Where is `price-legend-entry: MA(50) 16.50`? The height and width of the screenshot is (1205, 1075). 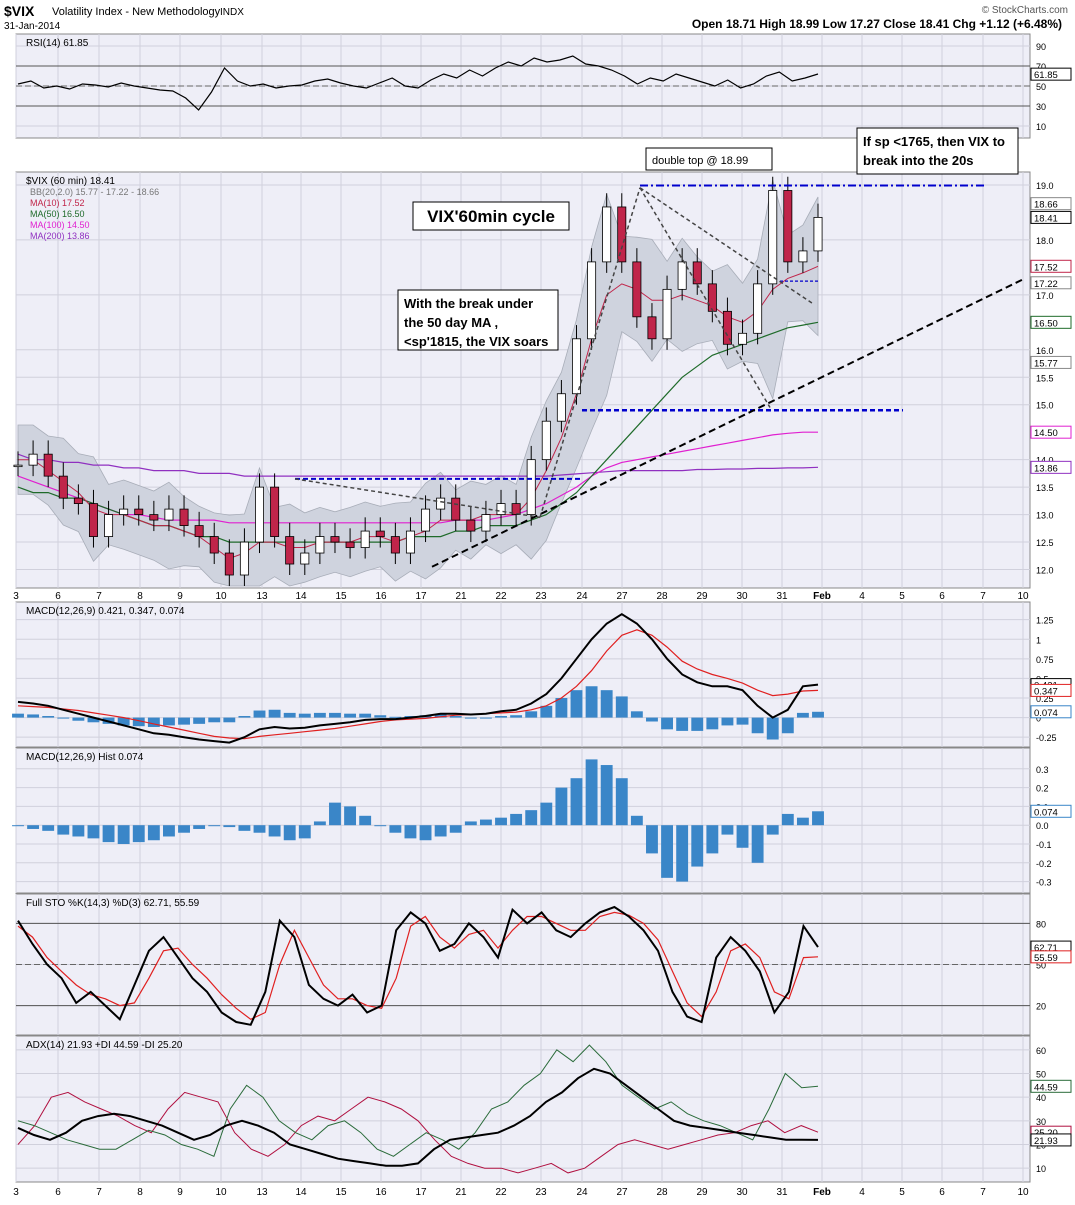 price-legend-entry: MA(50) 16.50 is located at coordinates (57, 214).